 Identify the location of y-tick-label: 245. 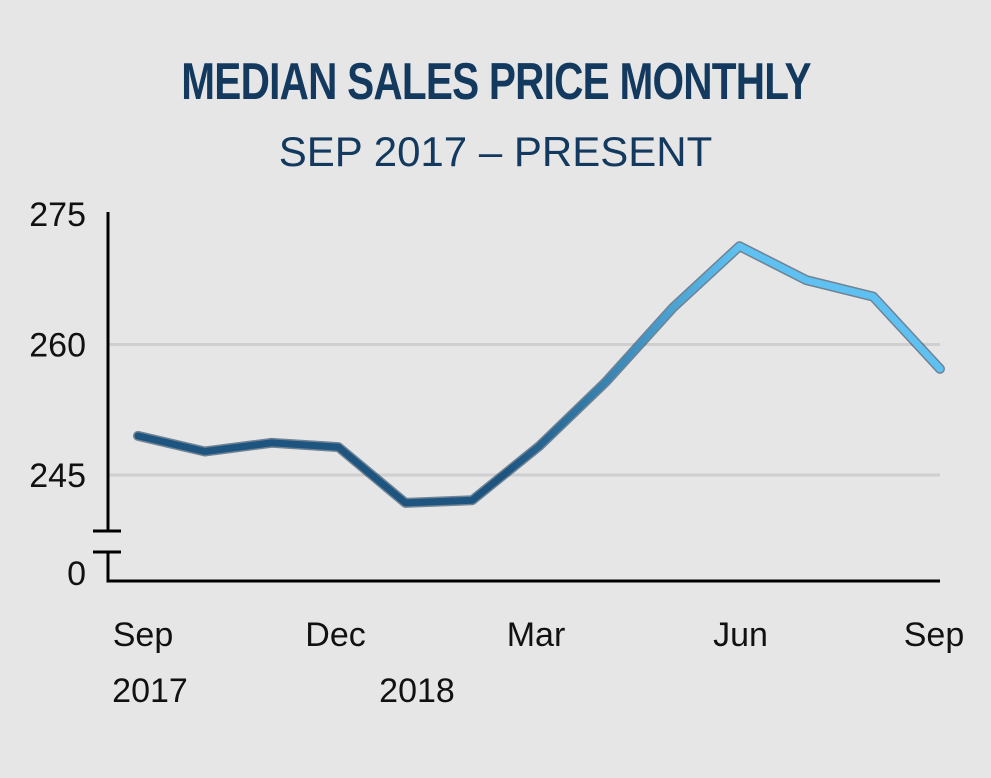
(57, 476).